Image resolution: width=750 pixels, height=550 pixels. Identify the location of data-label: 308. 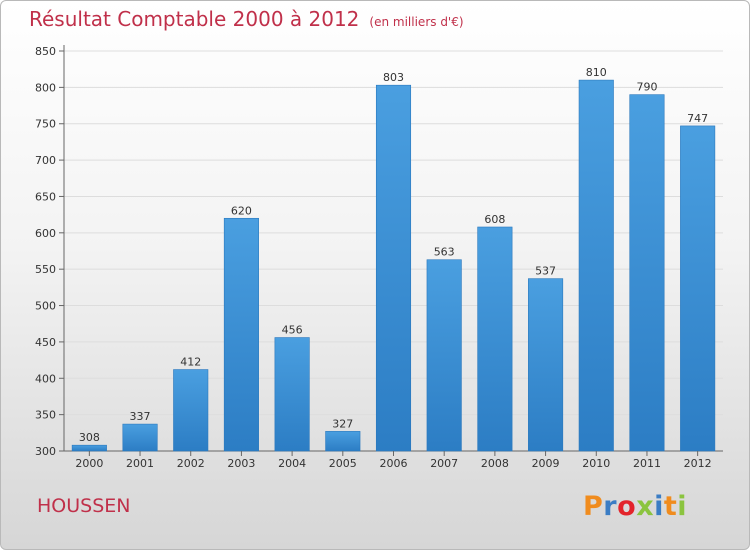
(89, 437).